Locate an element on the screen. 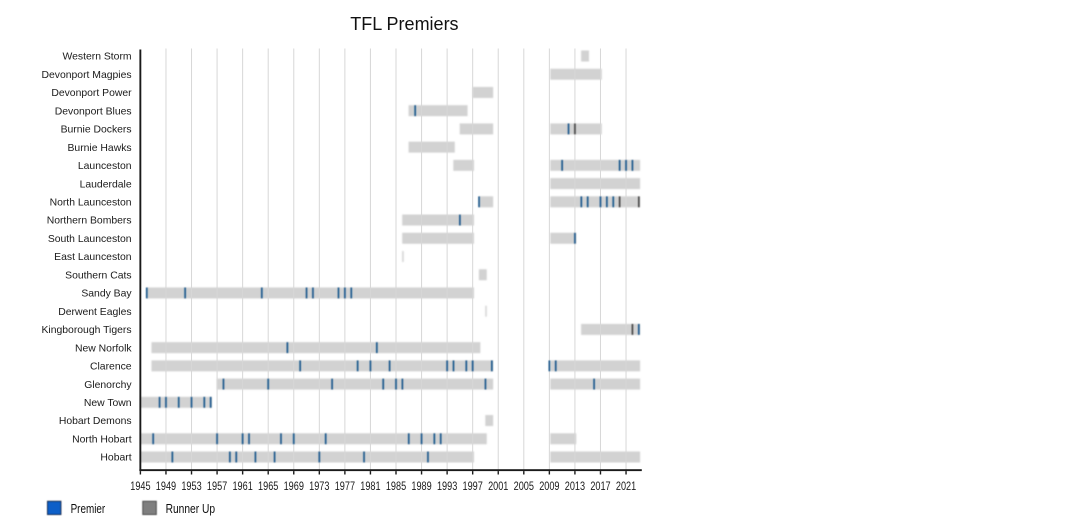 The image size is (1070, 525). svg-text: 2001 is located at coordinates (498, 486).